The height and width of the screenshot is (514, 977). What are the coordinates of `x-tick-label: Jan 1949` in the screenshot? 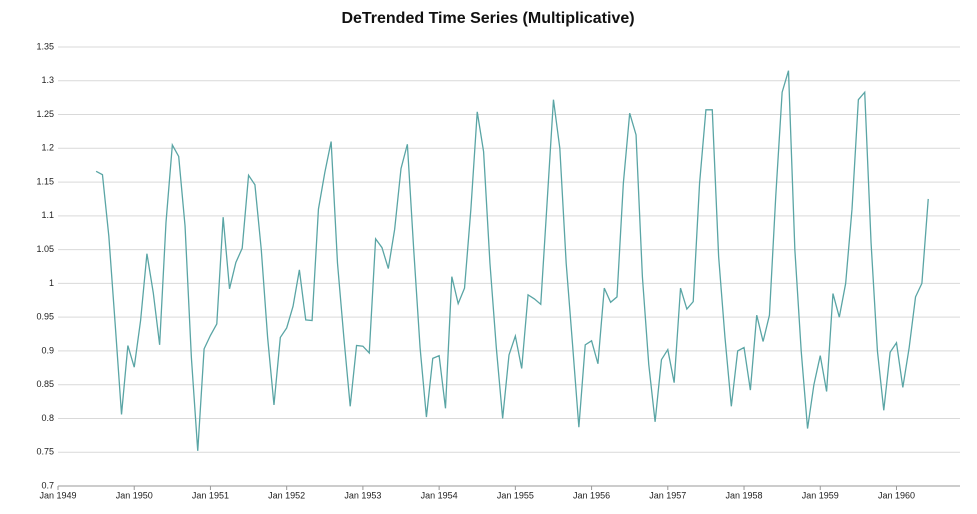 It's located at (57, 495).